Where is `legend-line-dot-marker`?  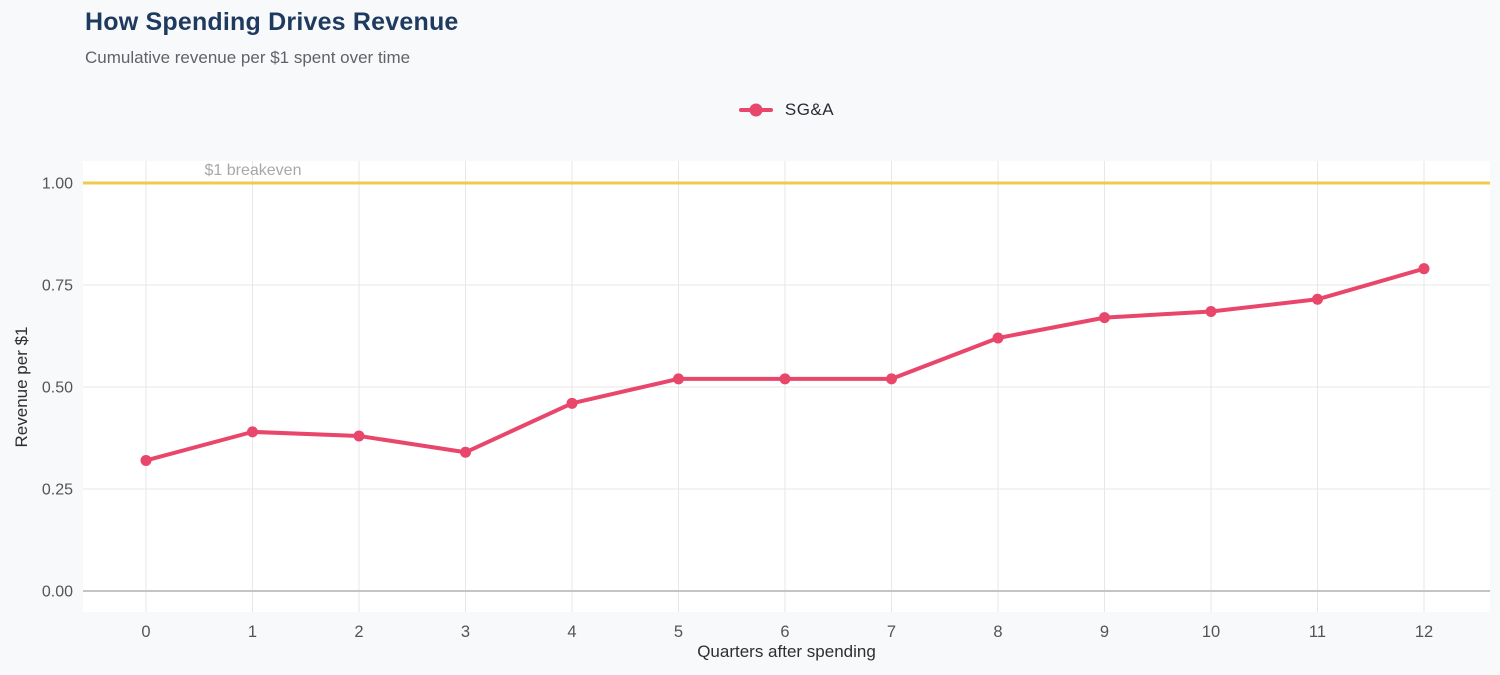 legend-line-dot-marker is located at coordinates (755, 110).